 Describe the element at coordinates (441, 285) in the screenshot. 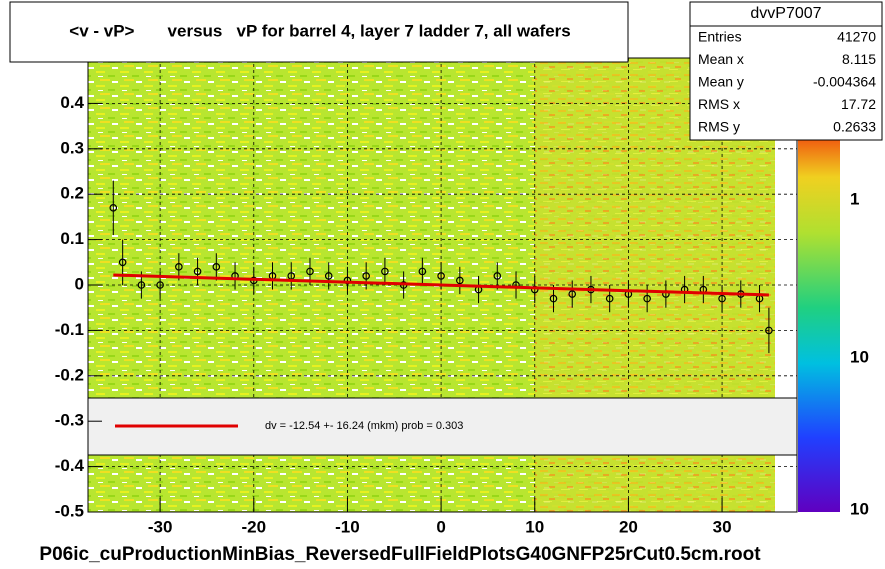

I see `fit-line` at that location.